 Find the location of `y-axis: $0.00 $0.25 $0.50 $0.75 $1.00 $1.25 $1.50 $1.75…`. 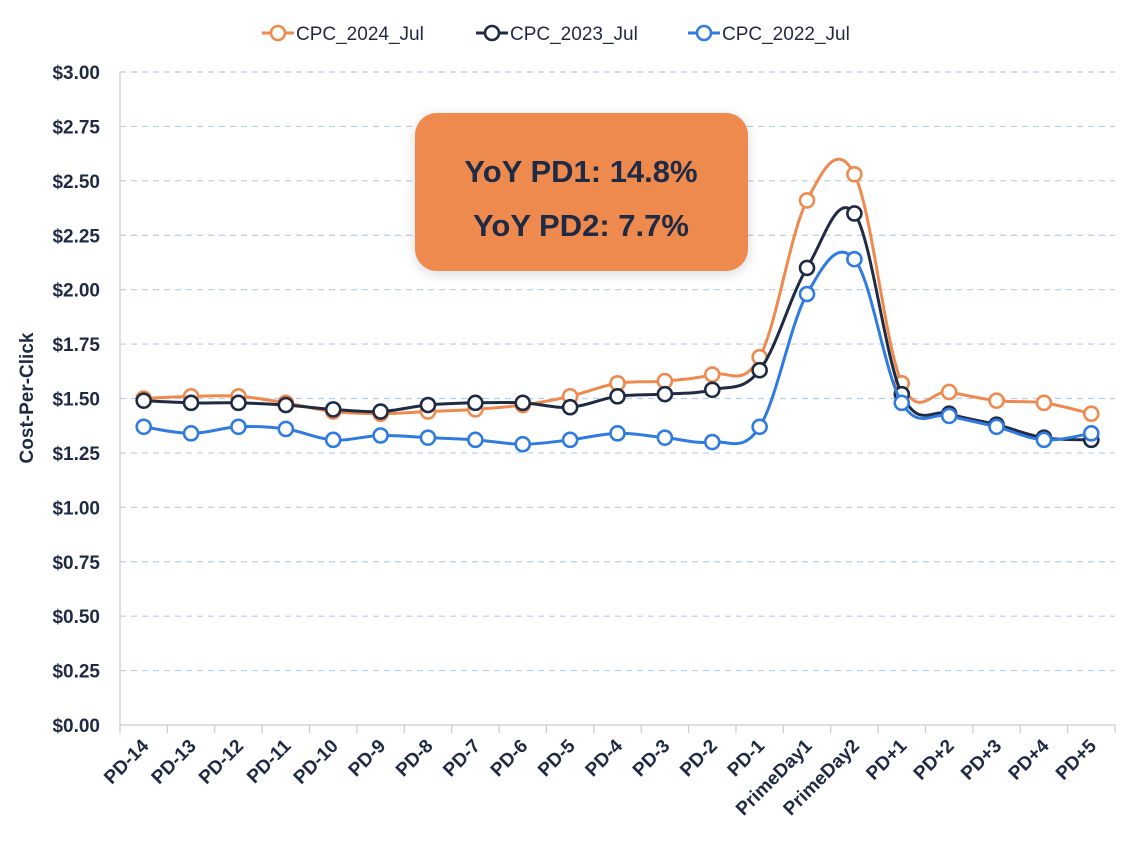

y-axis: $0.00 $0.25 $0.50 $0.75 $1.00 $1.25 $1.50 $1.75… is located at coordinates (76, 400).